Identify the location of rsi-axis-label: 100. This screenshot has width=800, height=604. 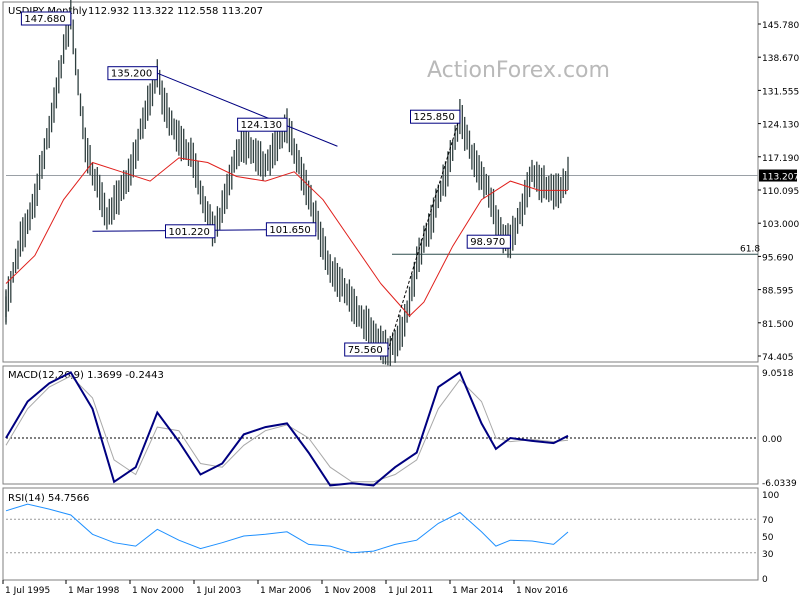
(770, 496).